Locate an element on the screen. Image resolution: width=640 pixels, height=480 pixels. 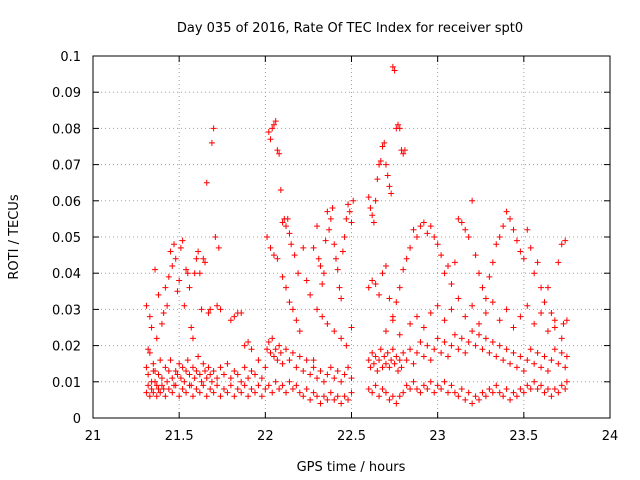
y-tick-label: 0.1 is located at coordinates (70, 57).